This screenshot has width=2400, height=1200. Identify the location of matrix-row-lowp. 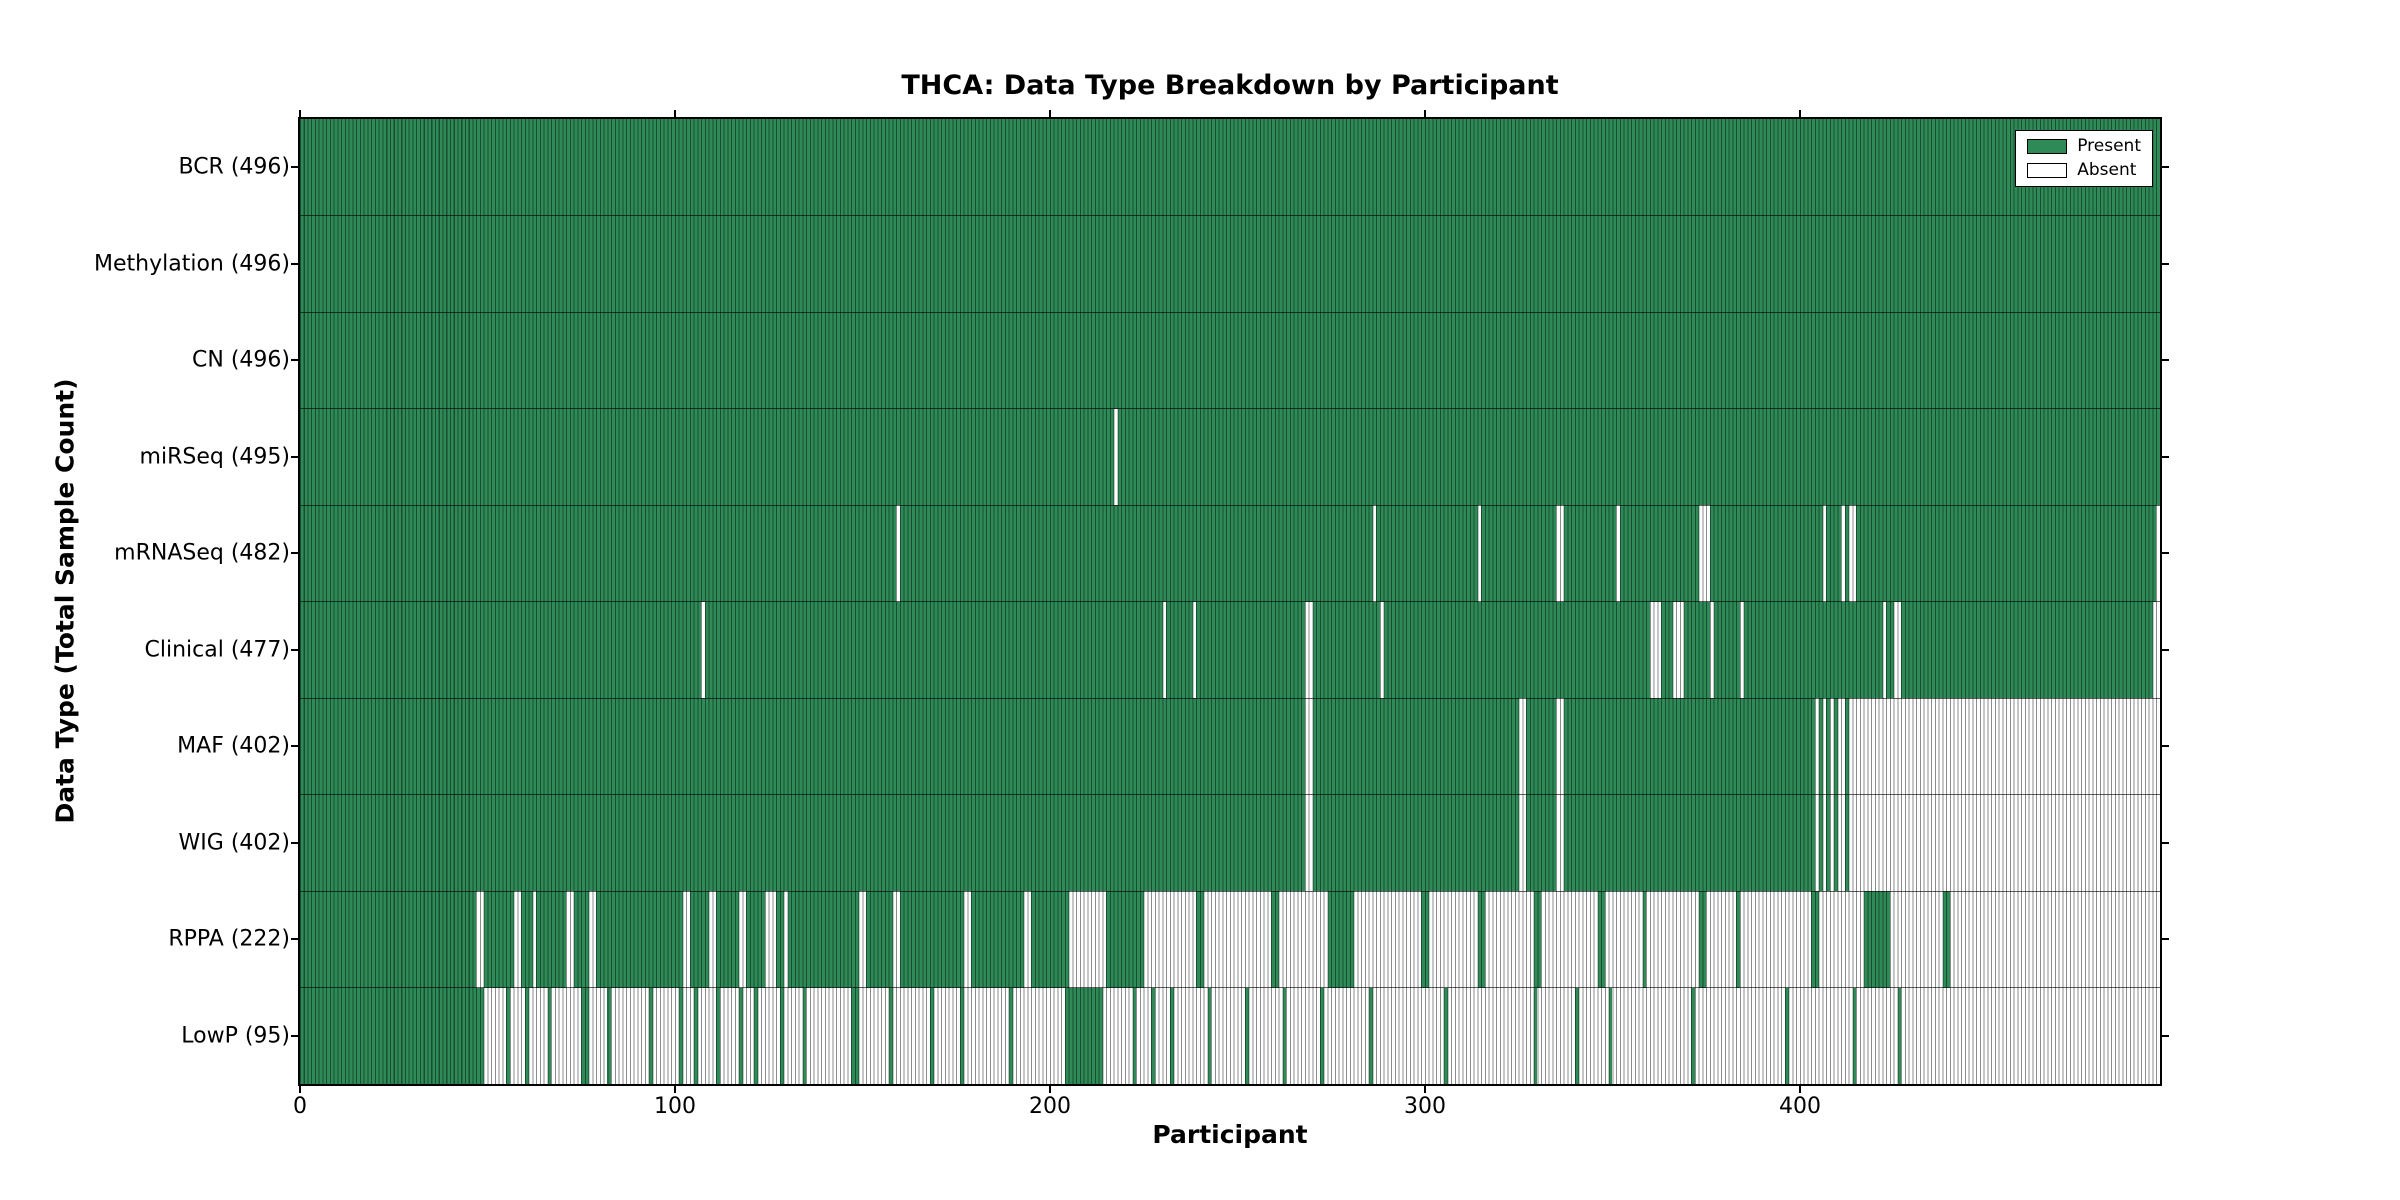
(1230, 1035).